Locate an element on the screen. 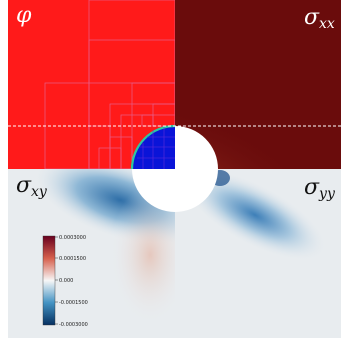  sigma-xy-red-lobe is located at coordinates (142, 255).